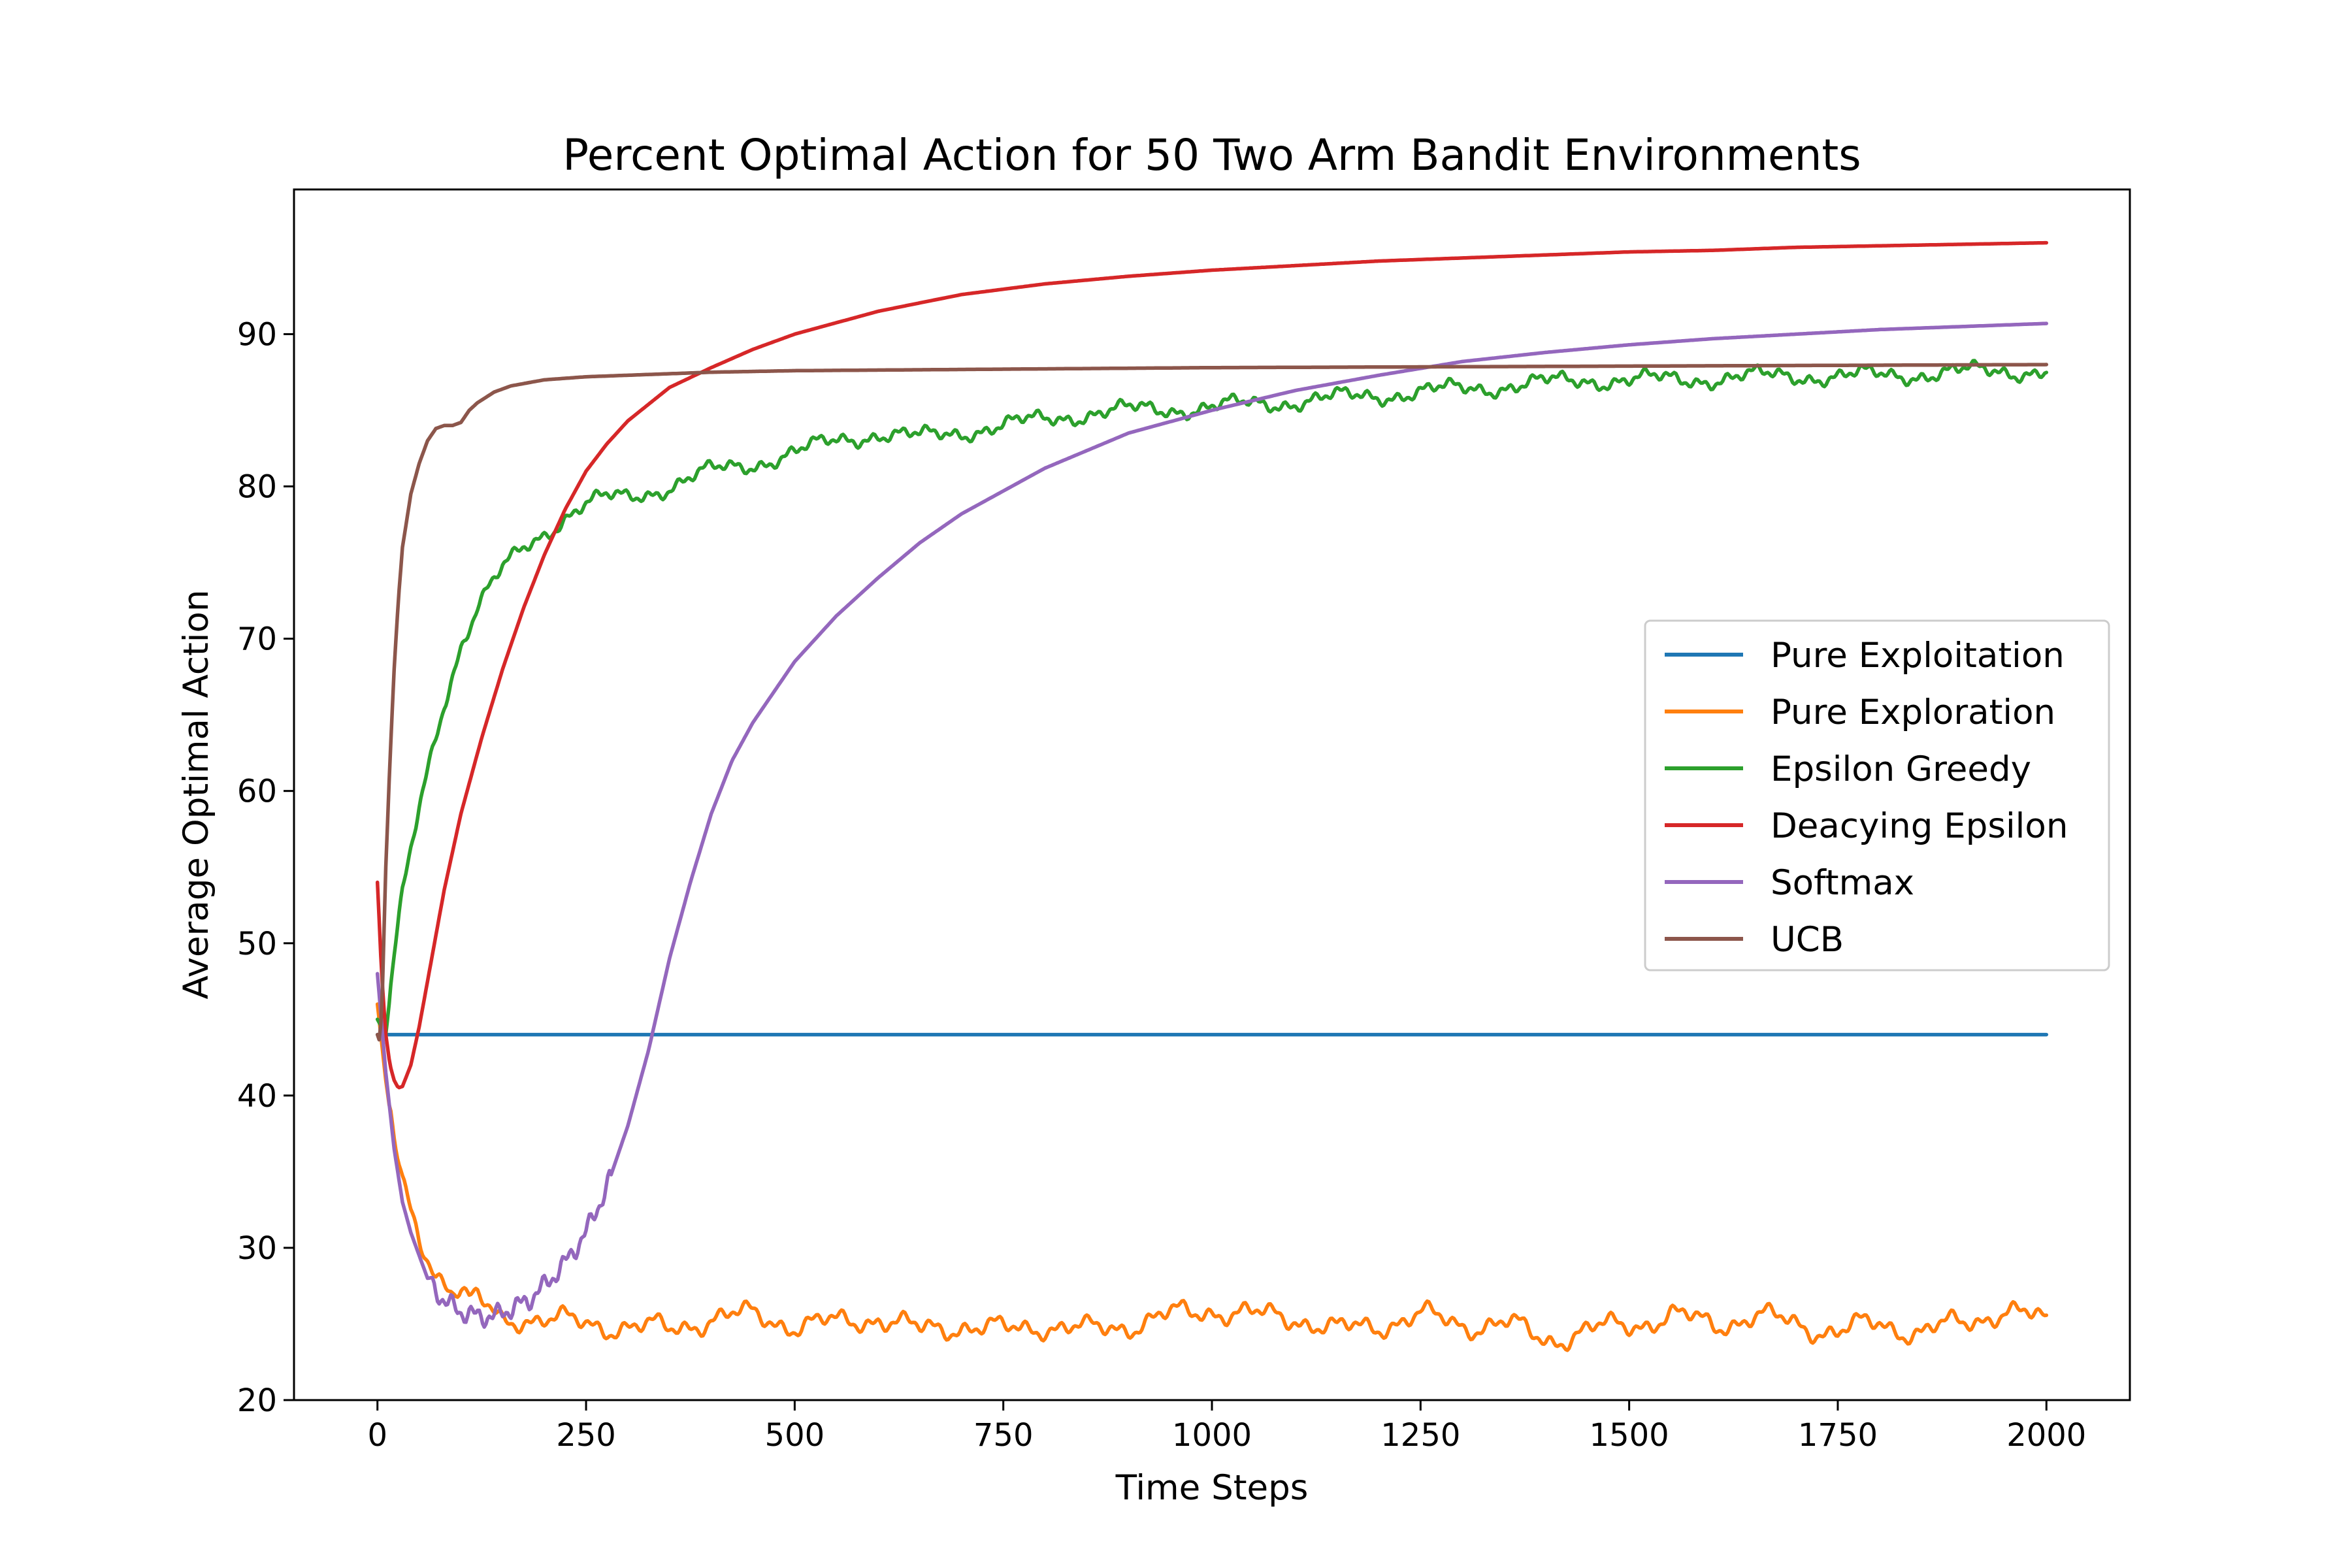  I want to click on legend-label: UCB, so click(1807, 940).